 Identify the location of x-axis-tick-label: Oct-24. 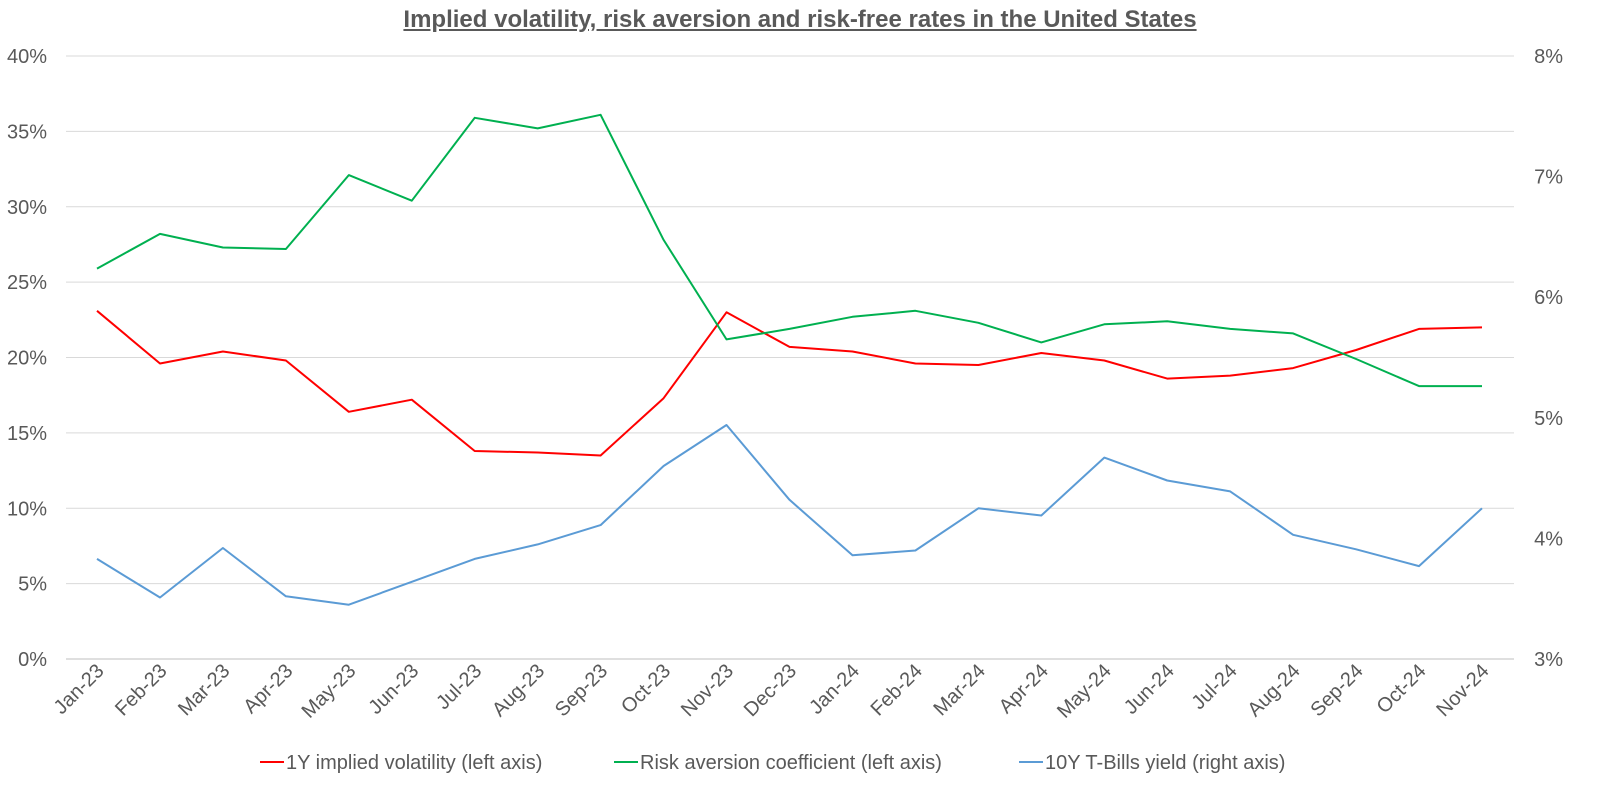
(1402, 689).